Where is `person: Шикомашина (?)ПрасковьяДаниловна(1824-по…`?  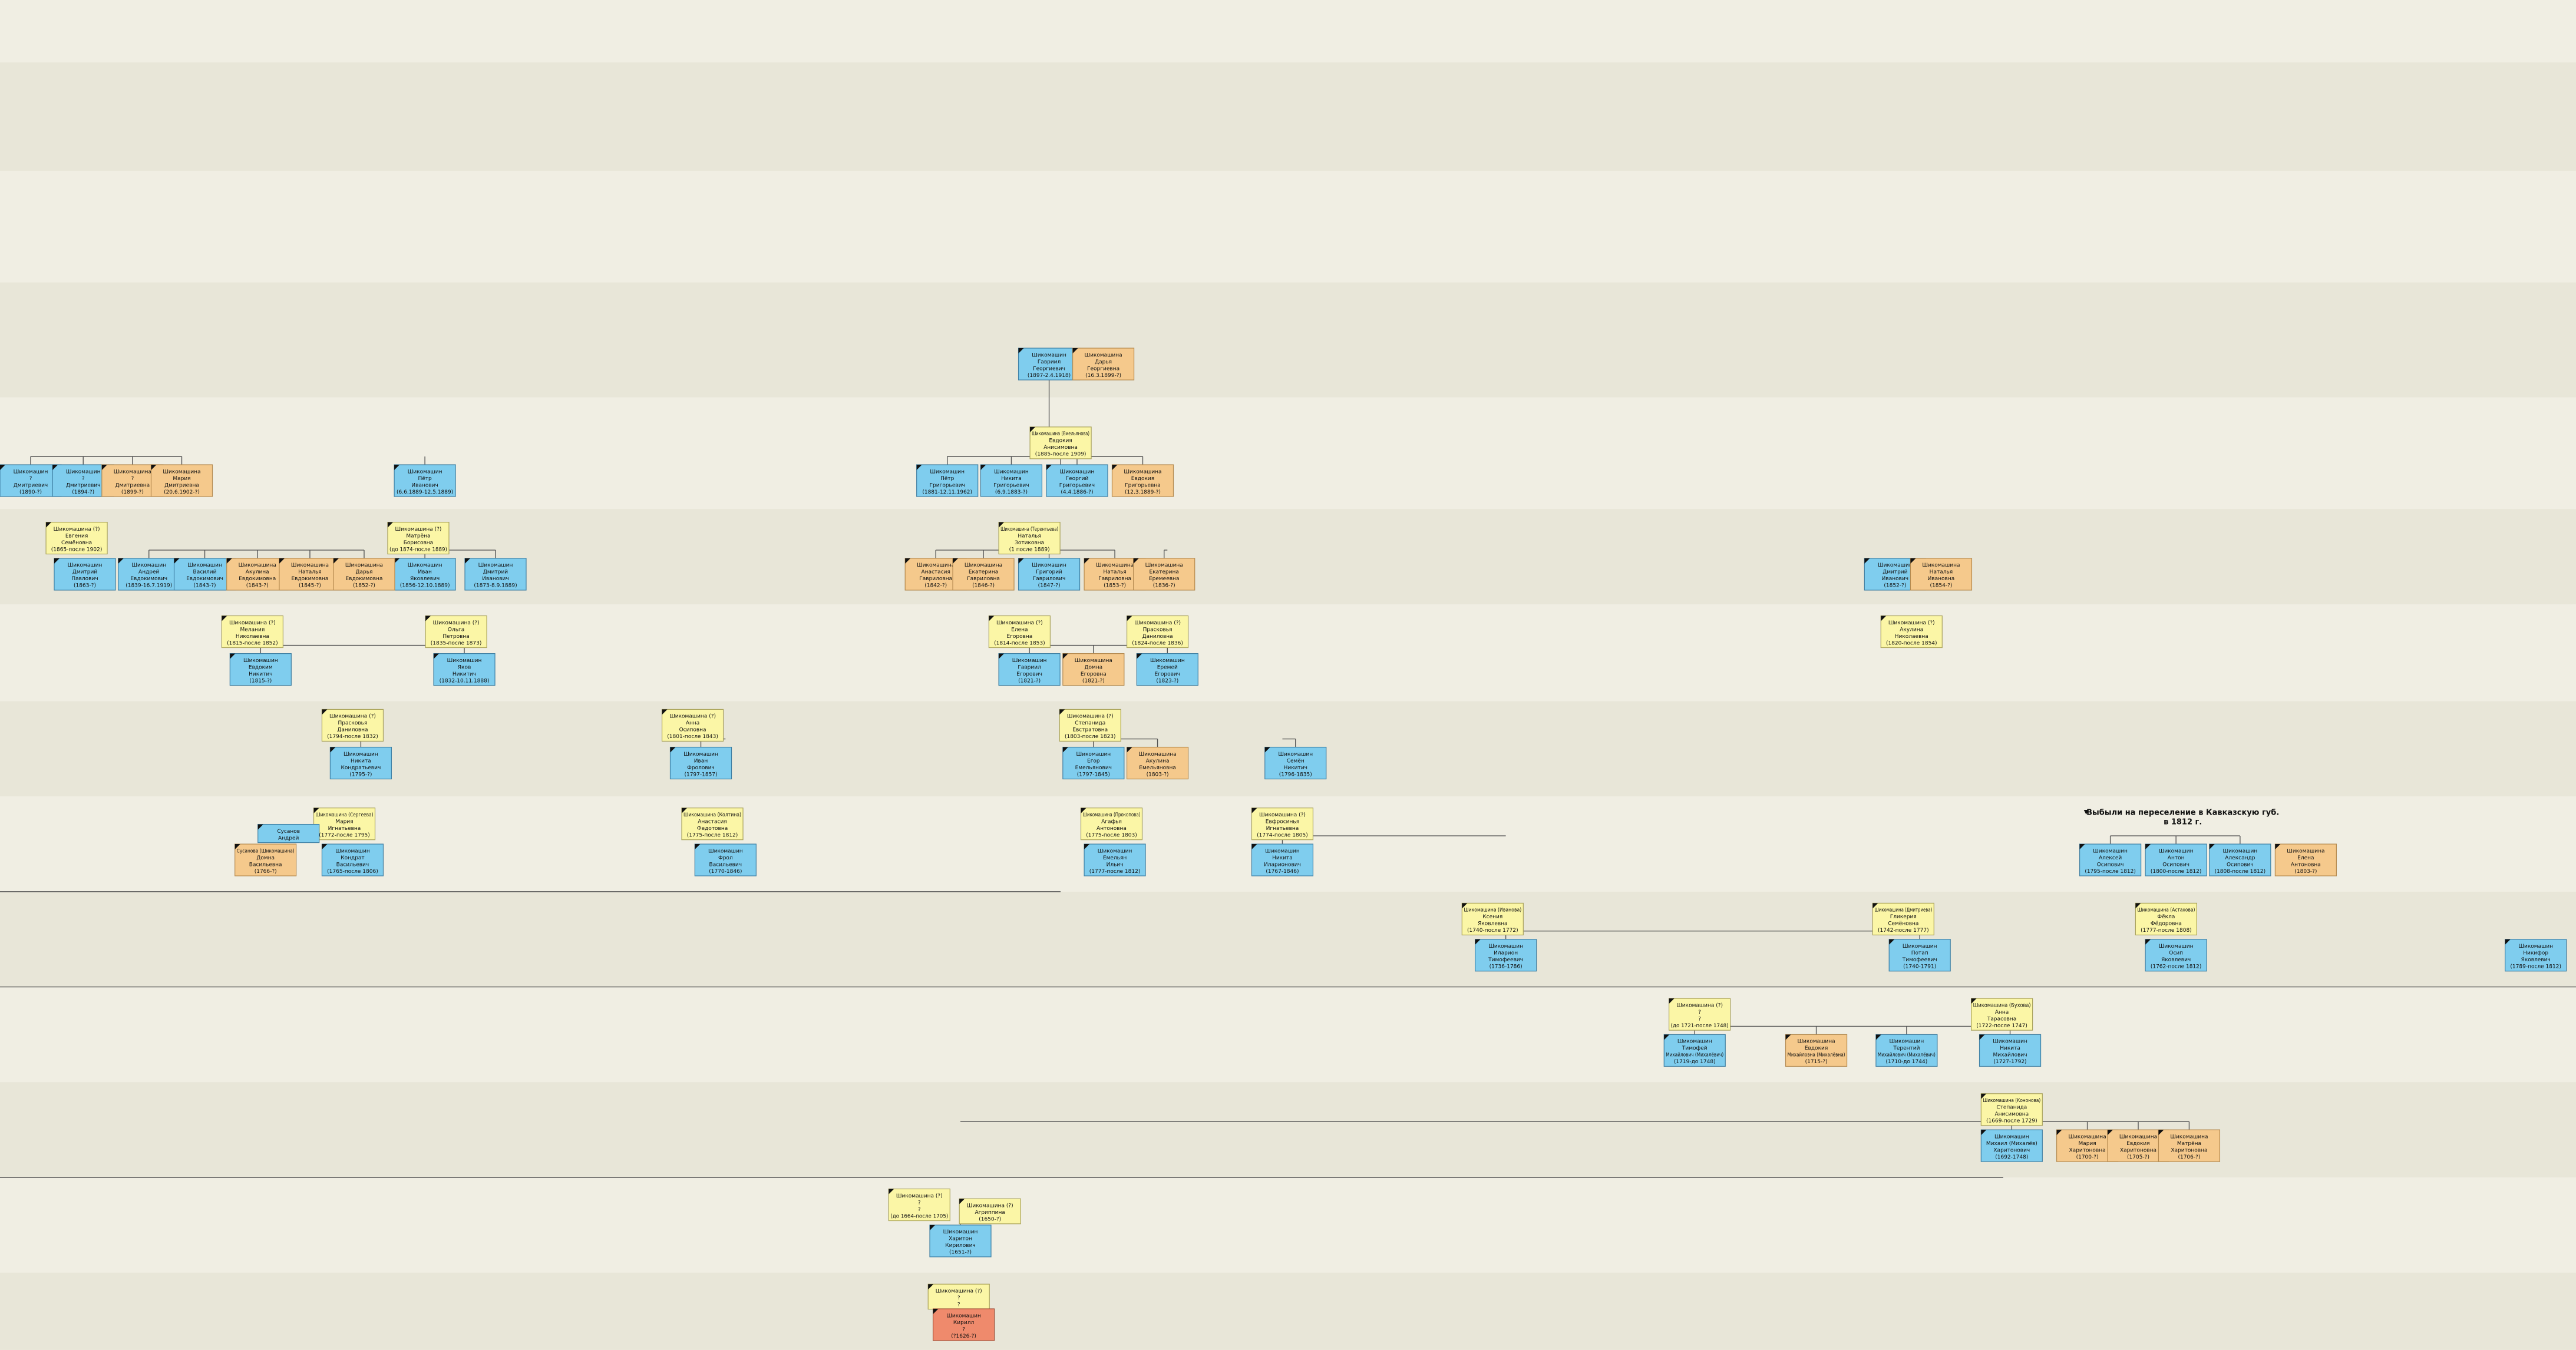 person: Шикомашина (?)ПрасковьяДаниловна(1824-по… is located at coordinates (1157, 632).